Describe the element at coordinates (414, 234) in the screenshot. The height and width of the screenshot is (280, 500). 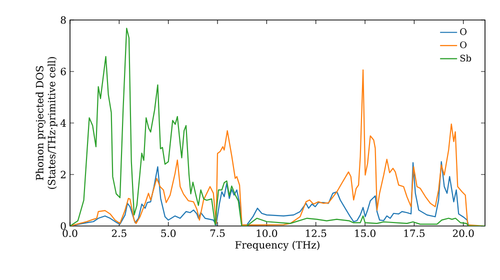
I see `x-tick-label: 17.5` at that location.